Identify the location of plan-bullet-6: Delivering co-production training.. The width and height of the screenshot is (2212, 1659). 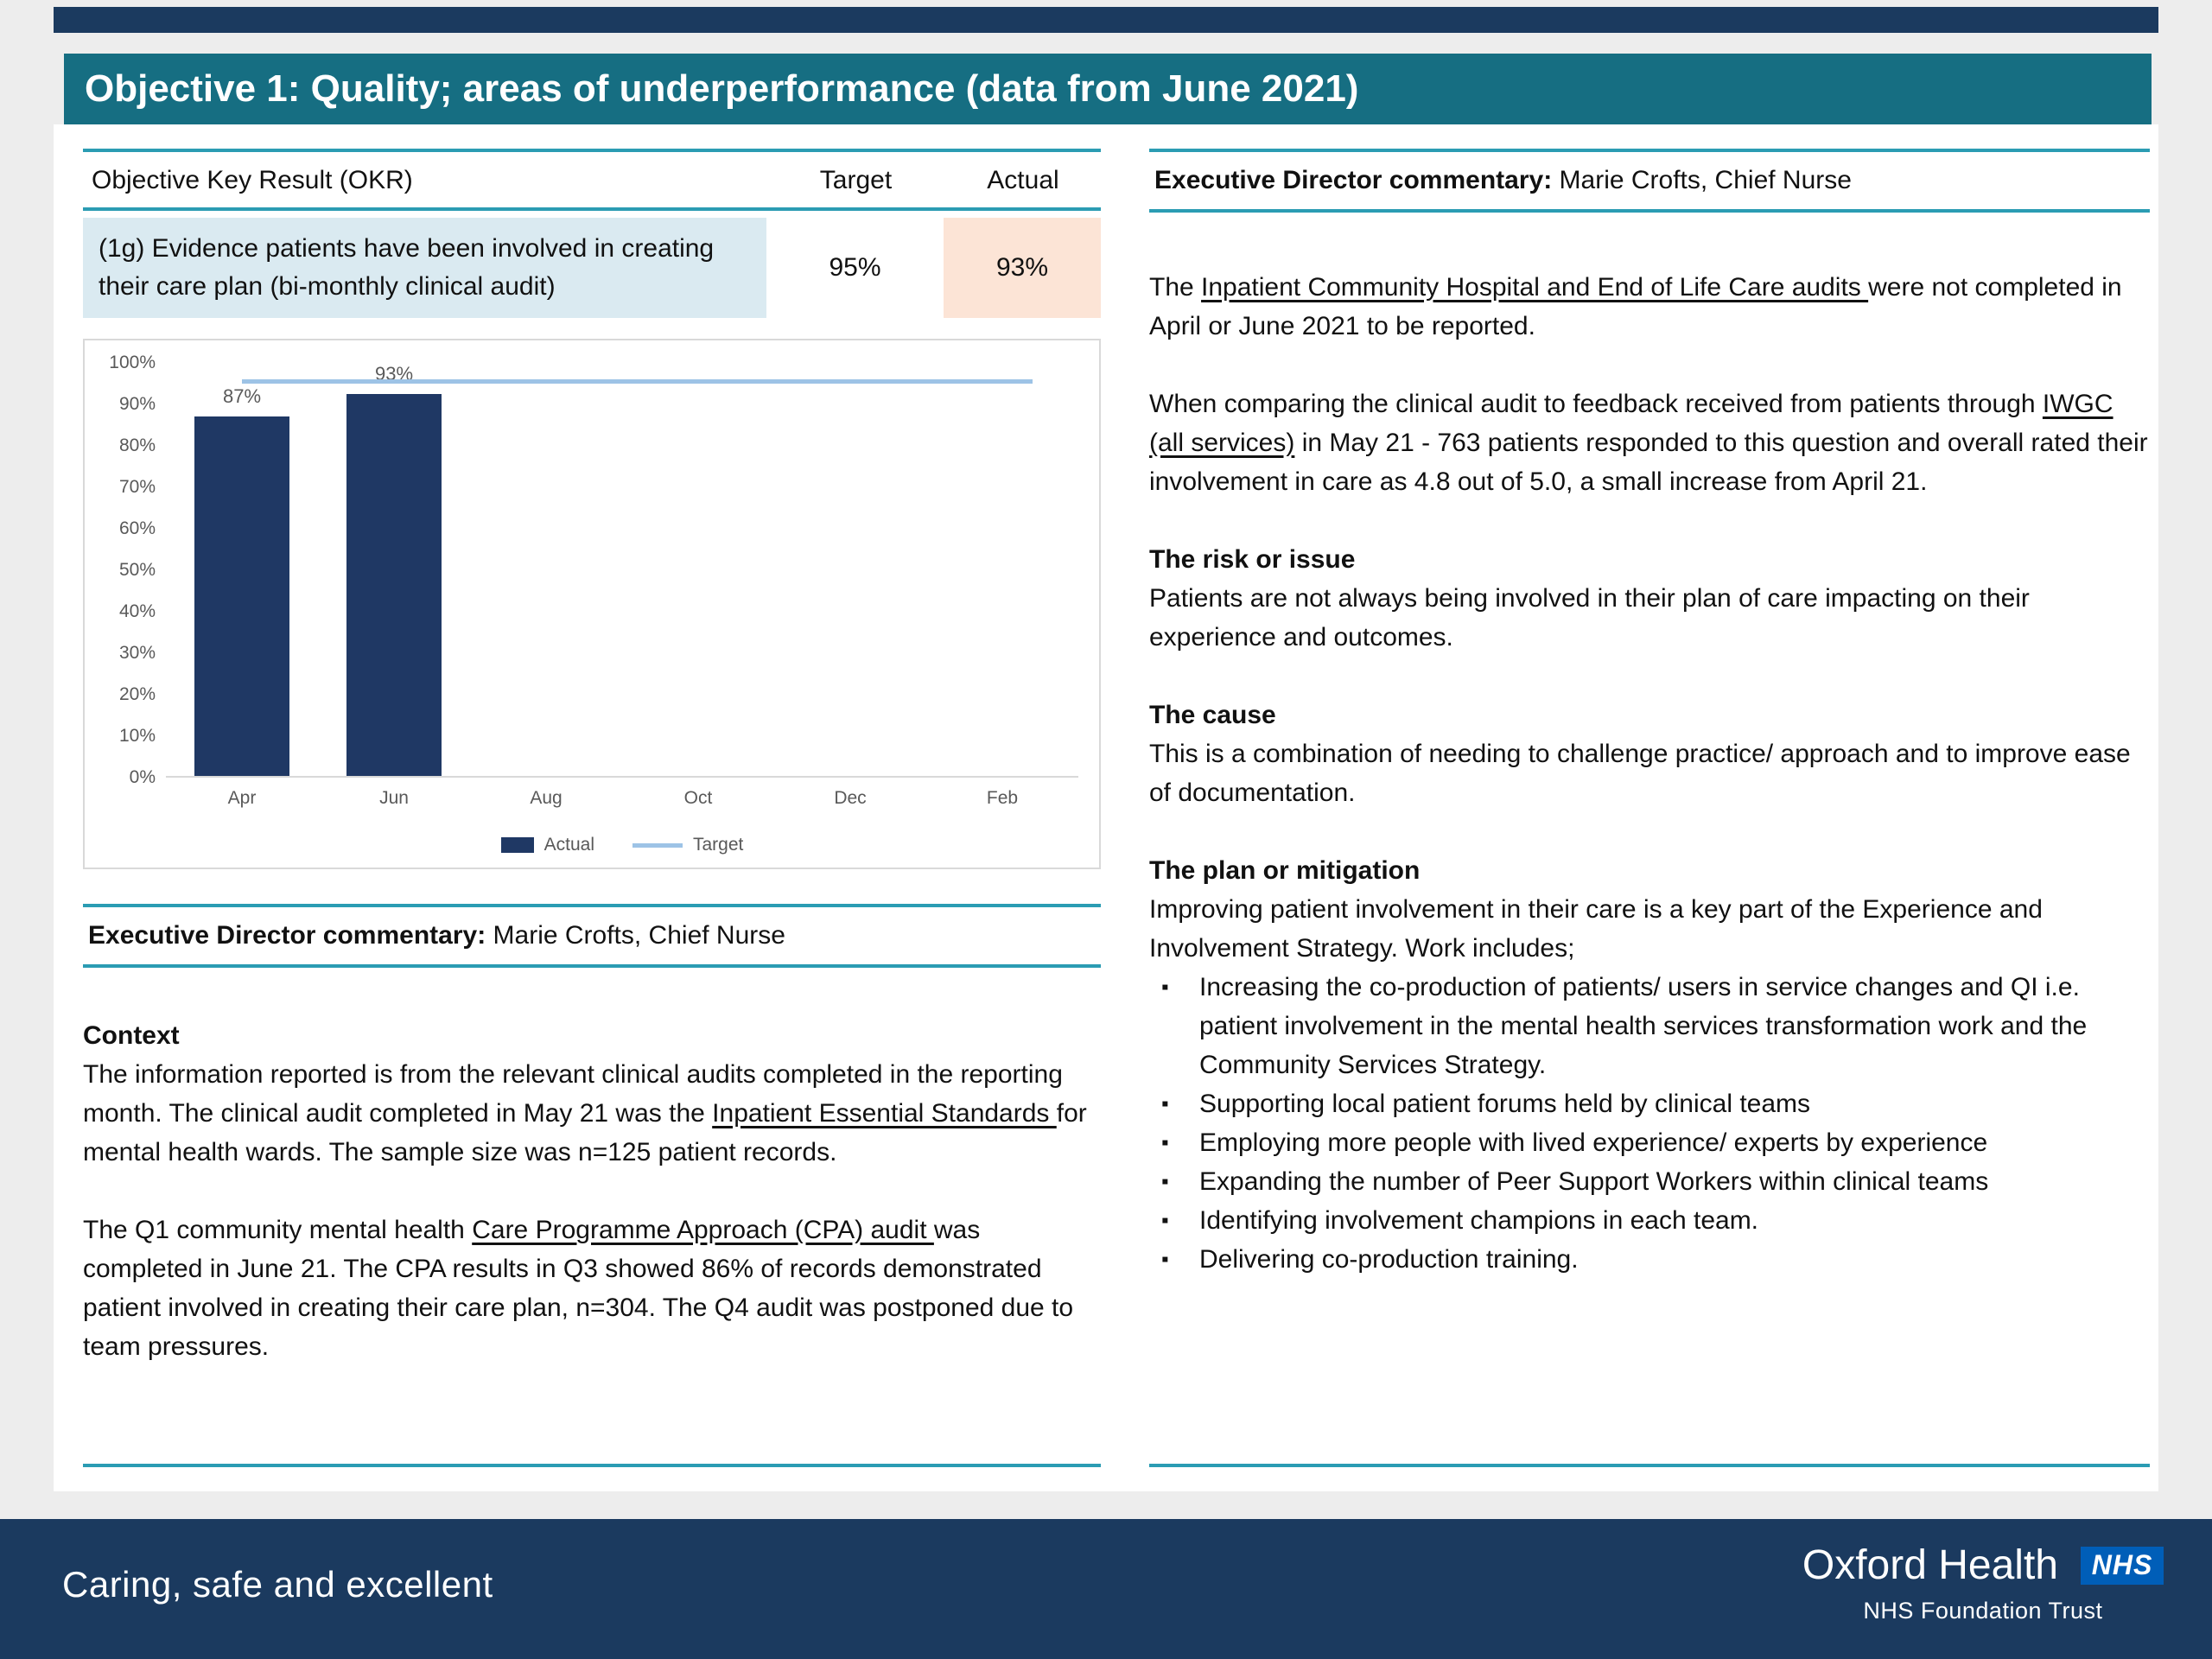
(1649, 1259).